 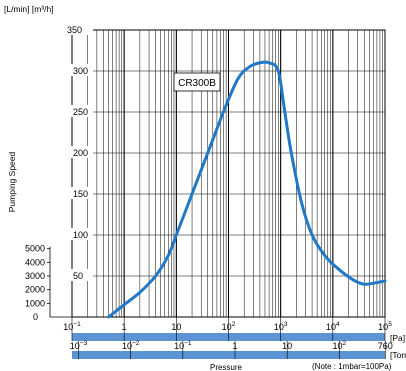 I want to click on x-axis-torr-ticks: 10⁻³ 10⁻² 10⁻¹ 1 10 10² 760, so click(x=231, y=349).